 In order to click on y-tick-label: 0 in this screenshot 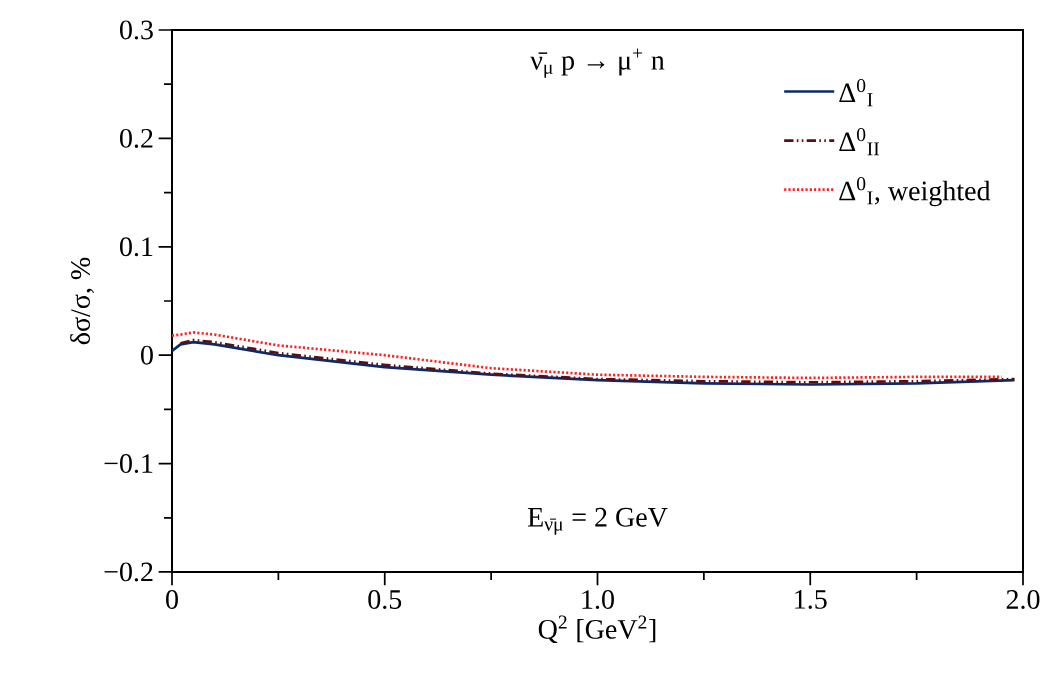, I will do `click(147, 355)`.